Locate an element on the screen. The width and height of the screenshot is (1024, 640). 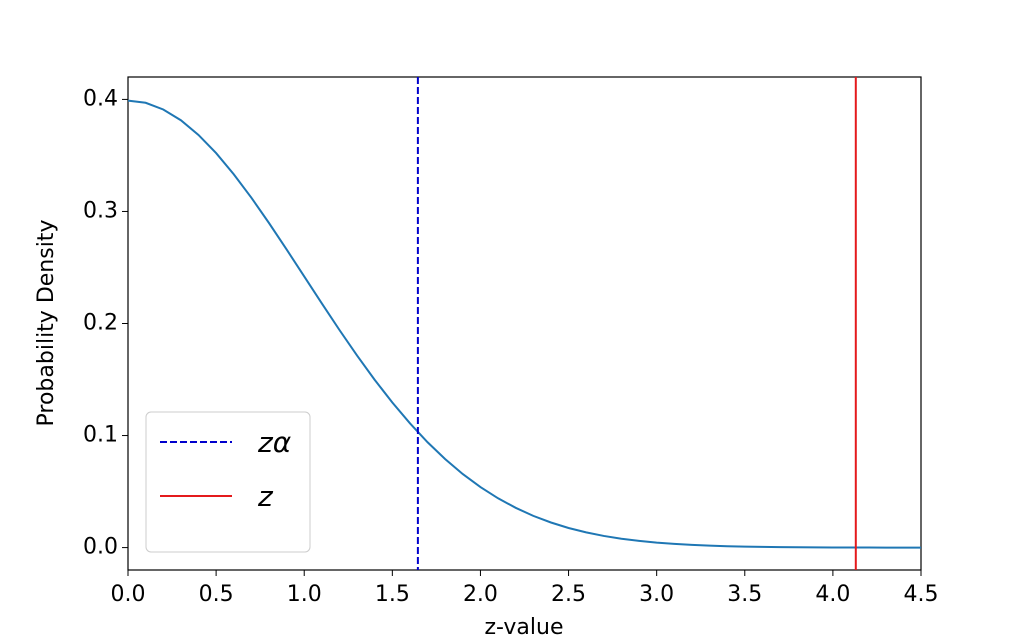
x-tick-label: 4.0 is located at coordinates (832, 594).